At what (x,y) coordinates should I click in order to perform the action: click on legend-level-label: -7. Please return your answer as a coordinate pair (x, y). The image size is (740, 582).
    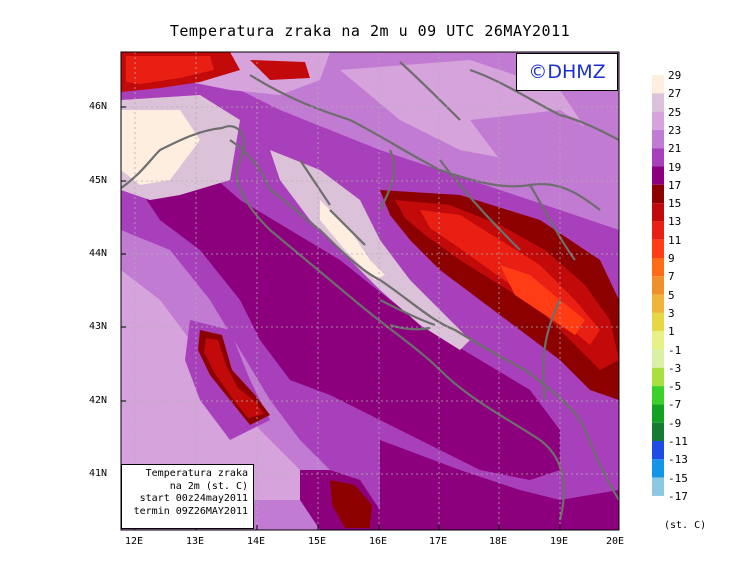
    Looking at the image, I should click on (675, 405).